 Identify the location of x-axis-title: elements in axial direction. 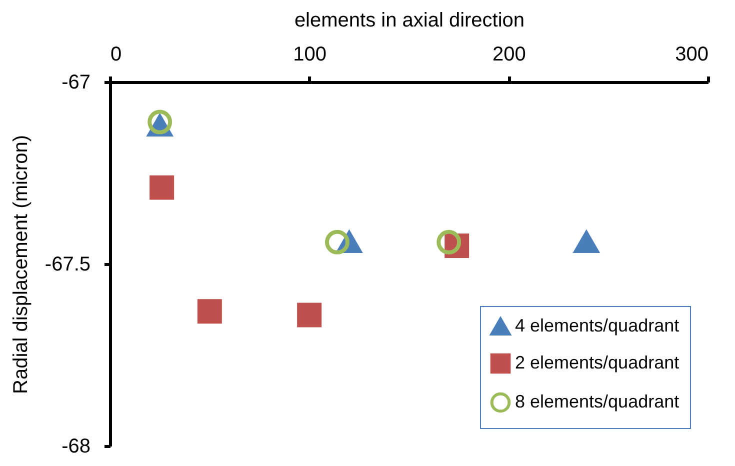
(409, 21).